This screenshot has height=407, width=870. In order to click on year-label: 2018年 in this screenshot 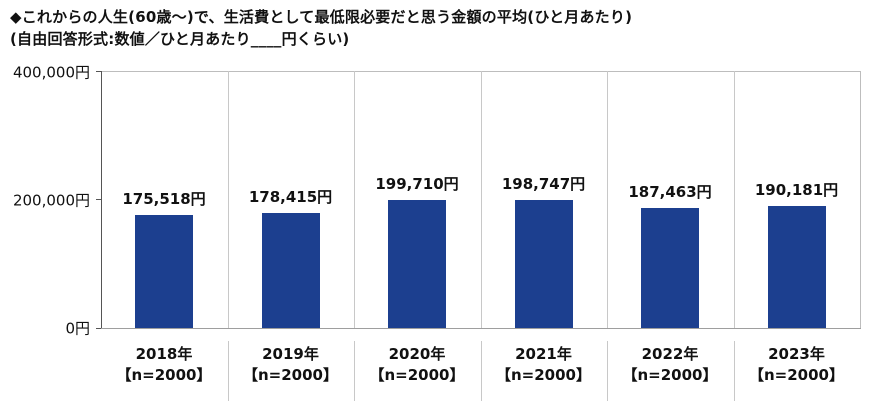, I will do `click(164, 354)`.